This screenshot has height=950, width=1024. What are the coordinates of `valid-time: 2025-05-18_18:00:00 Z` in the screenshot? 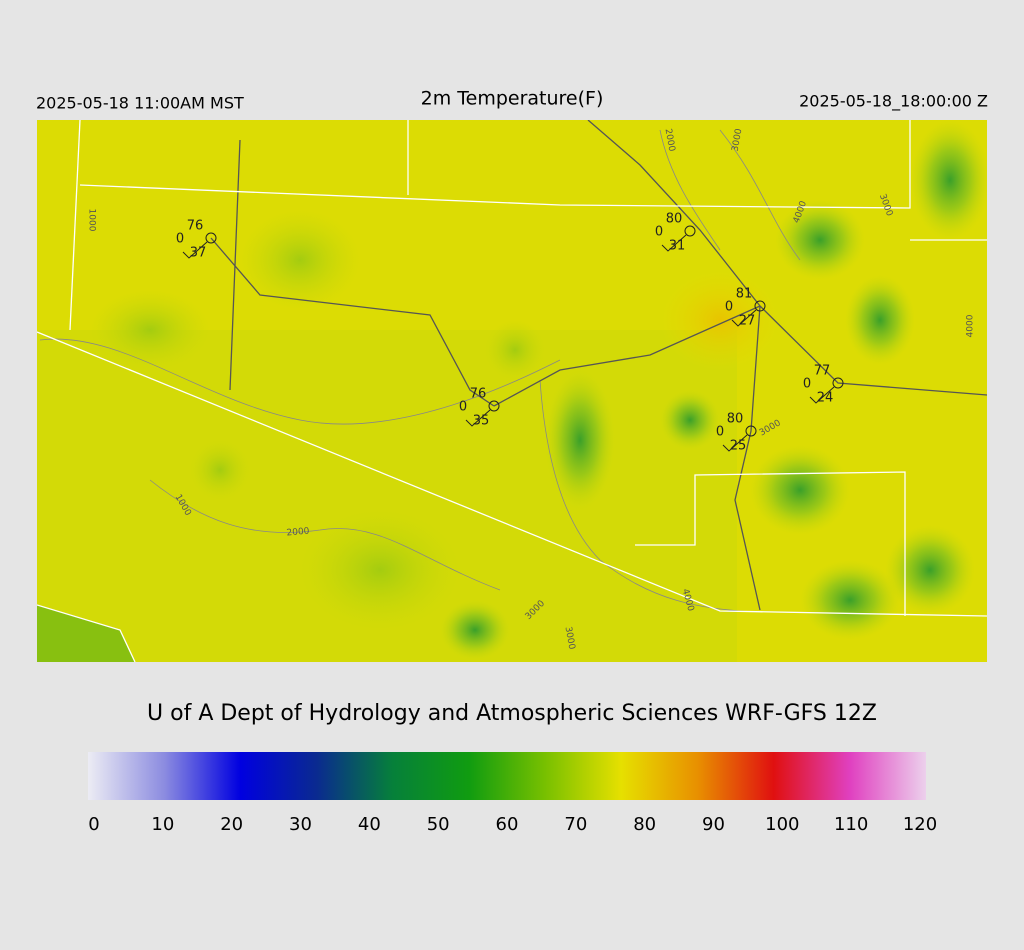 It's located at (893, 102).